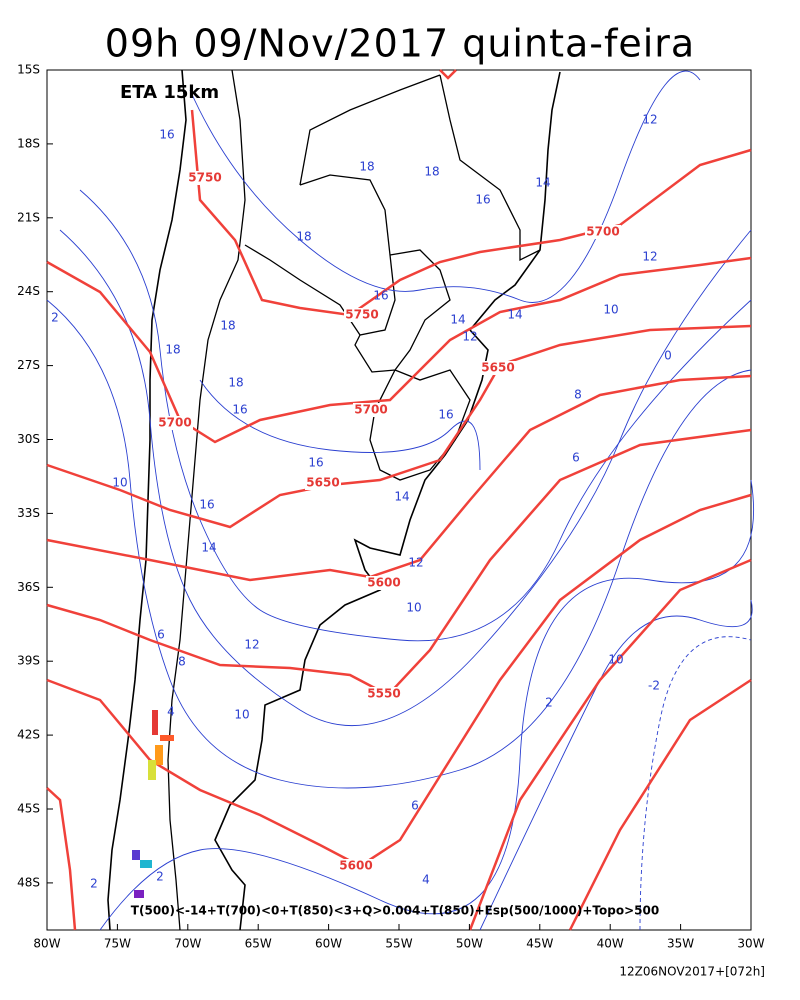  I want to click on lon-label: 60W, so click(328, 944).